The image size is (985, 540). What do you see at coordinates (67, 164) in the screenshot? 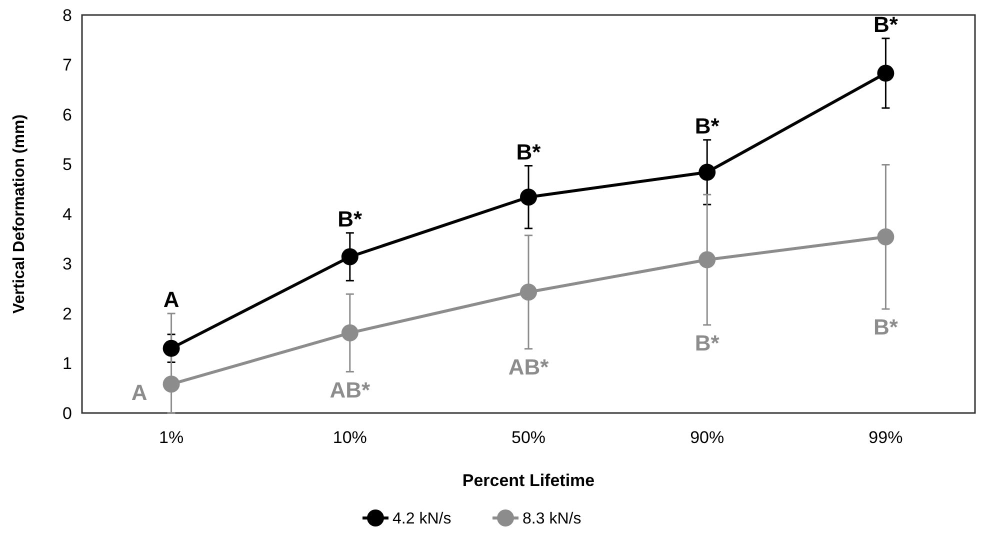
I see `y-tick-label: 5` at bounding box center [67, 164].